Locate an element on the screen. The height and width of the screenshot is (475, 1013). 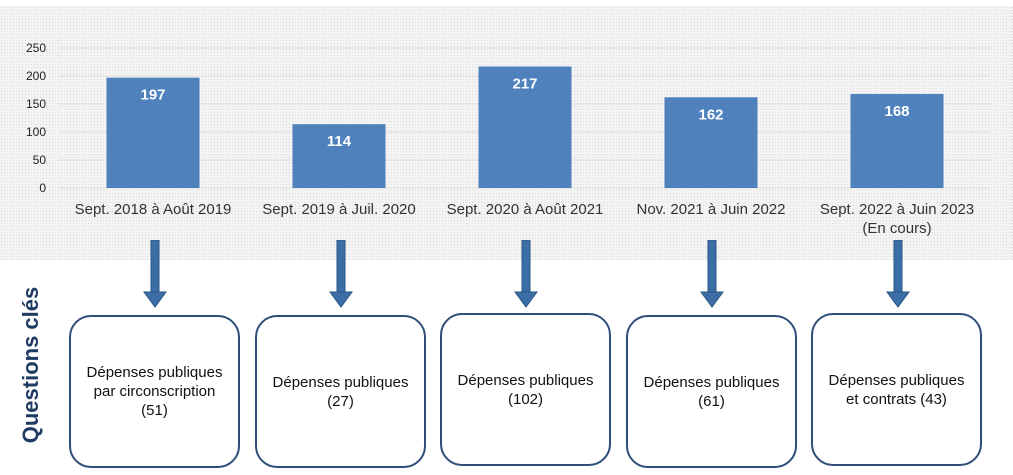
section-label-text: Questions clés is located at coordinates (30, 365).